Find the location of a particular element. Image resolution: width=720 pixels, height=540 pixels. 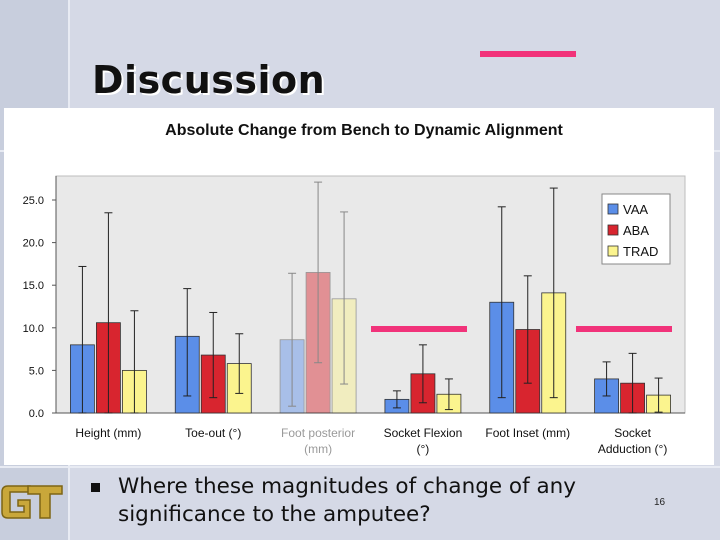

category-label: Adduction (°) is located at coordinates (633, 449).